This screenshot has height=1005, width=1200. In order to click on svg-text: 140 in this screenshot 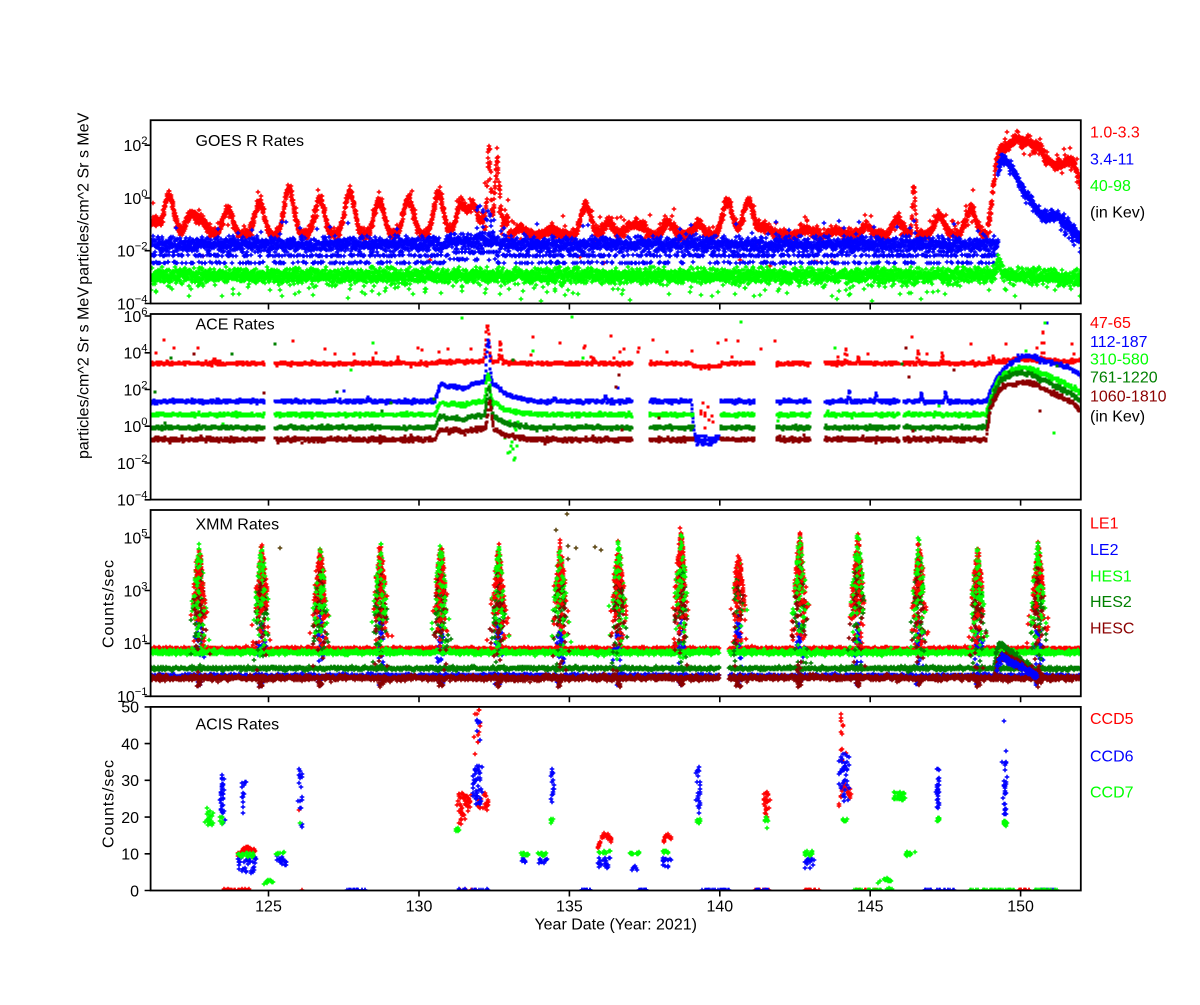, I will do `click(719, 907)`.